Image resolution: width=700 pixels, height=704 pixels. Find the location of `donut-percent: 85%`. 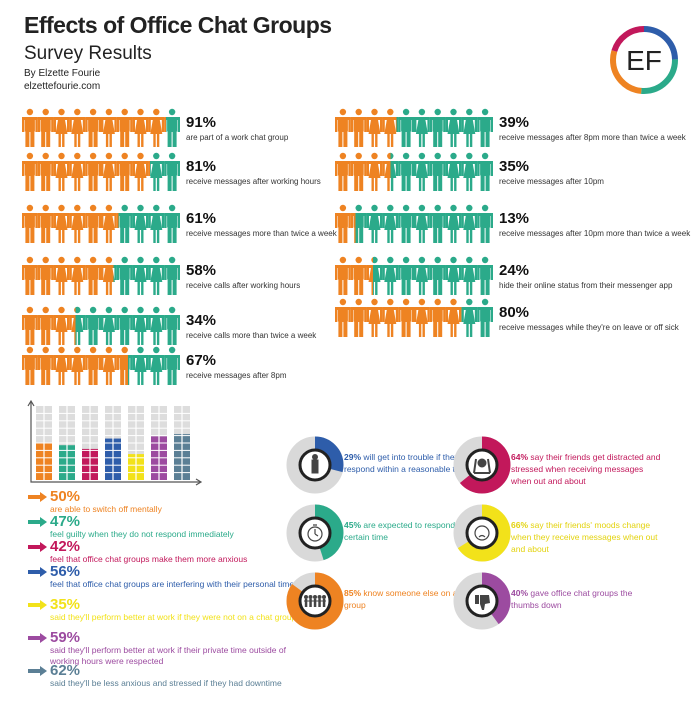

donut-percent: 85% is located at coordinates (353, 593).